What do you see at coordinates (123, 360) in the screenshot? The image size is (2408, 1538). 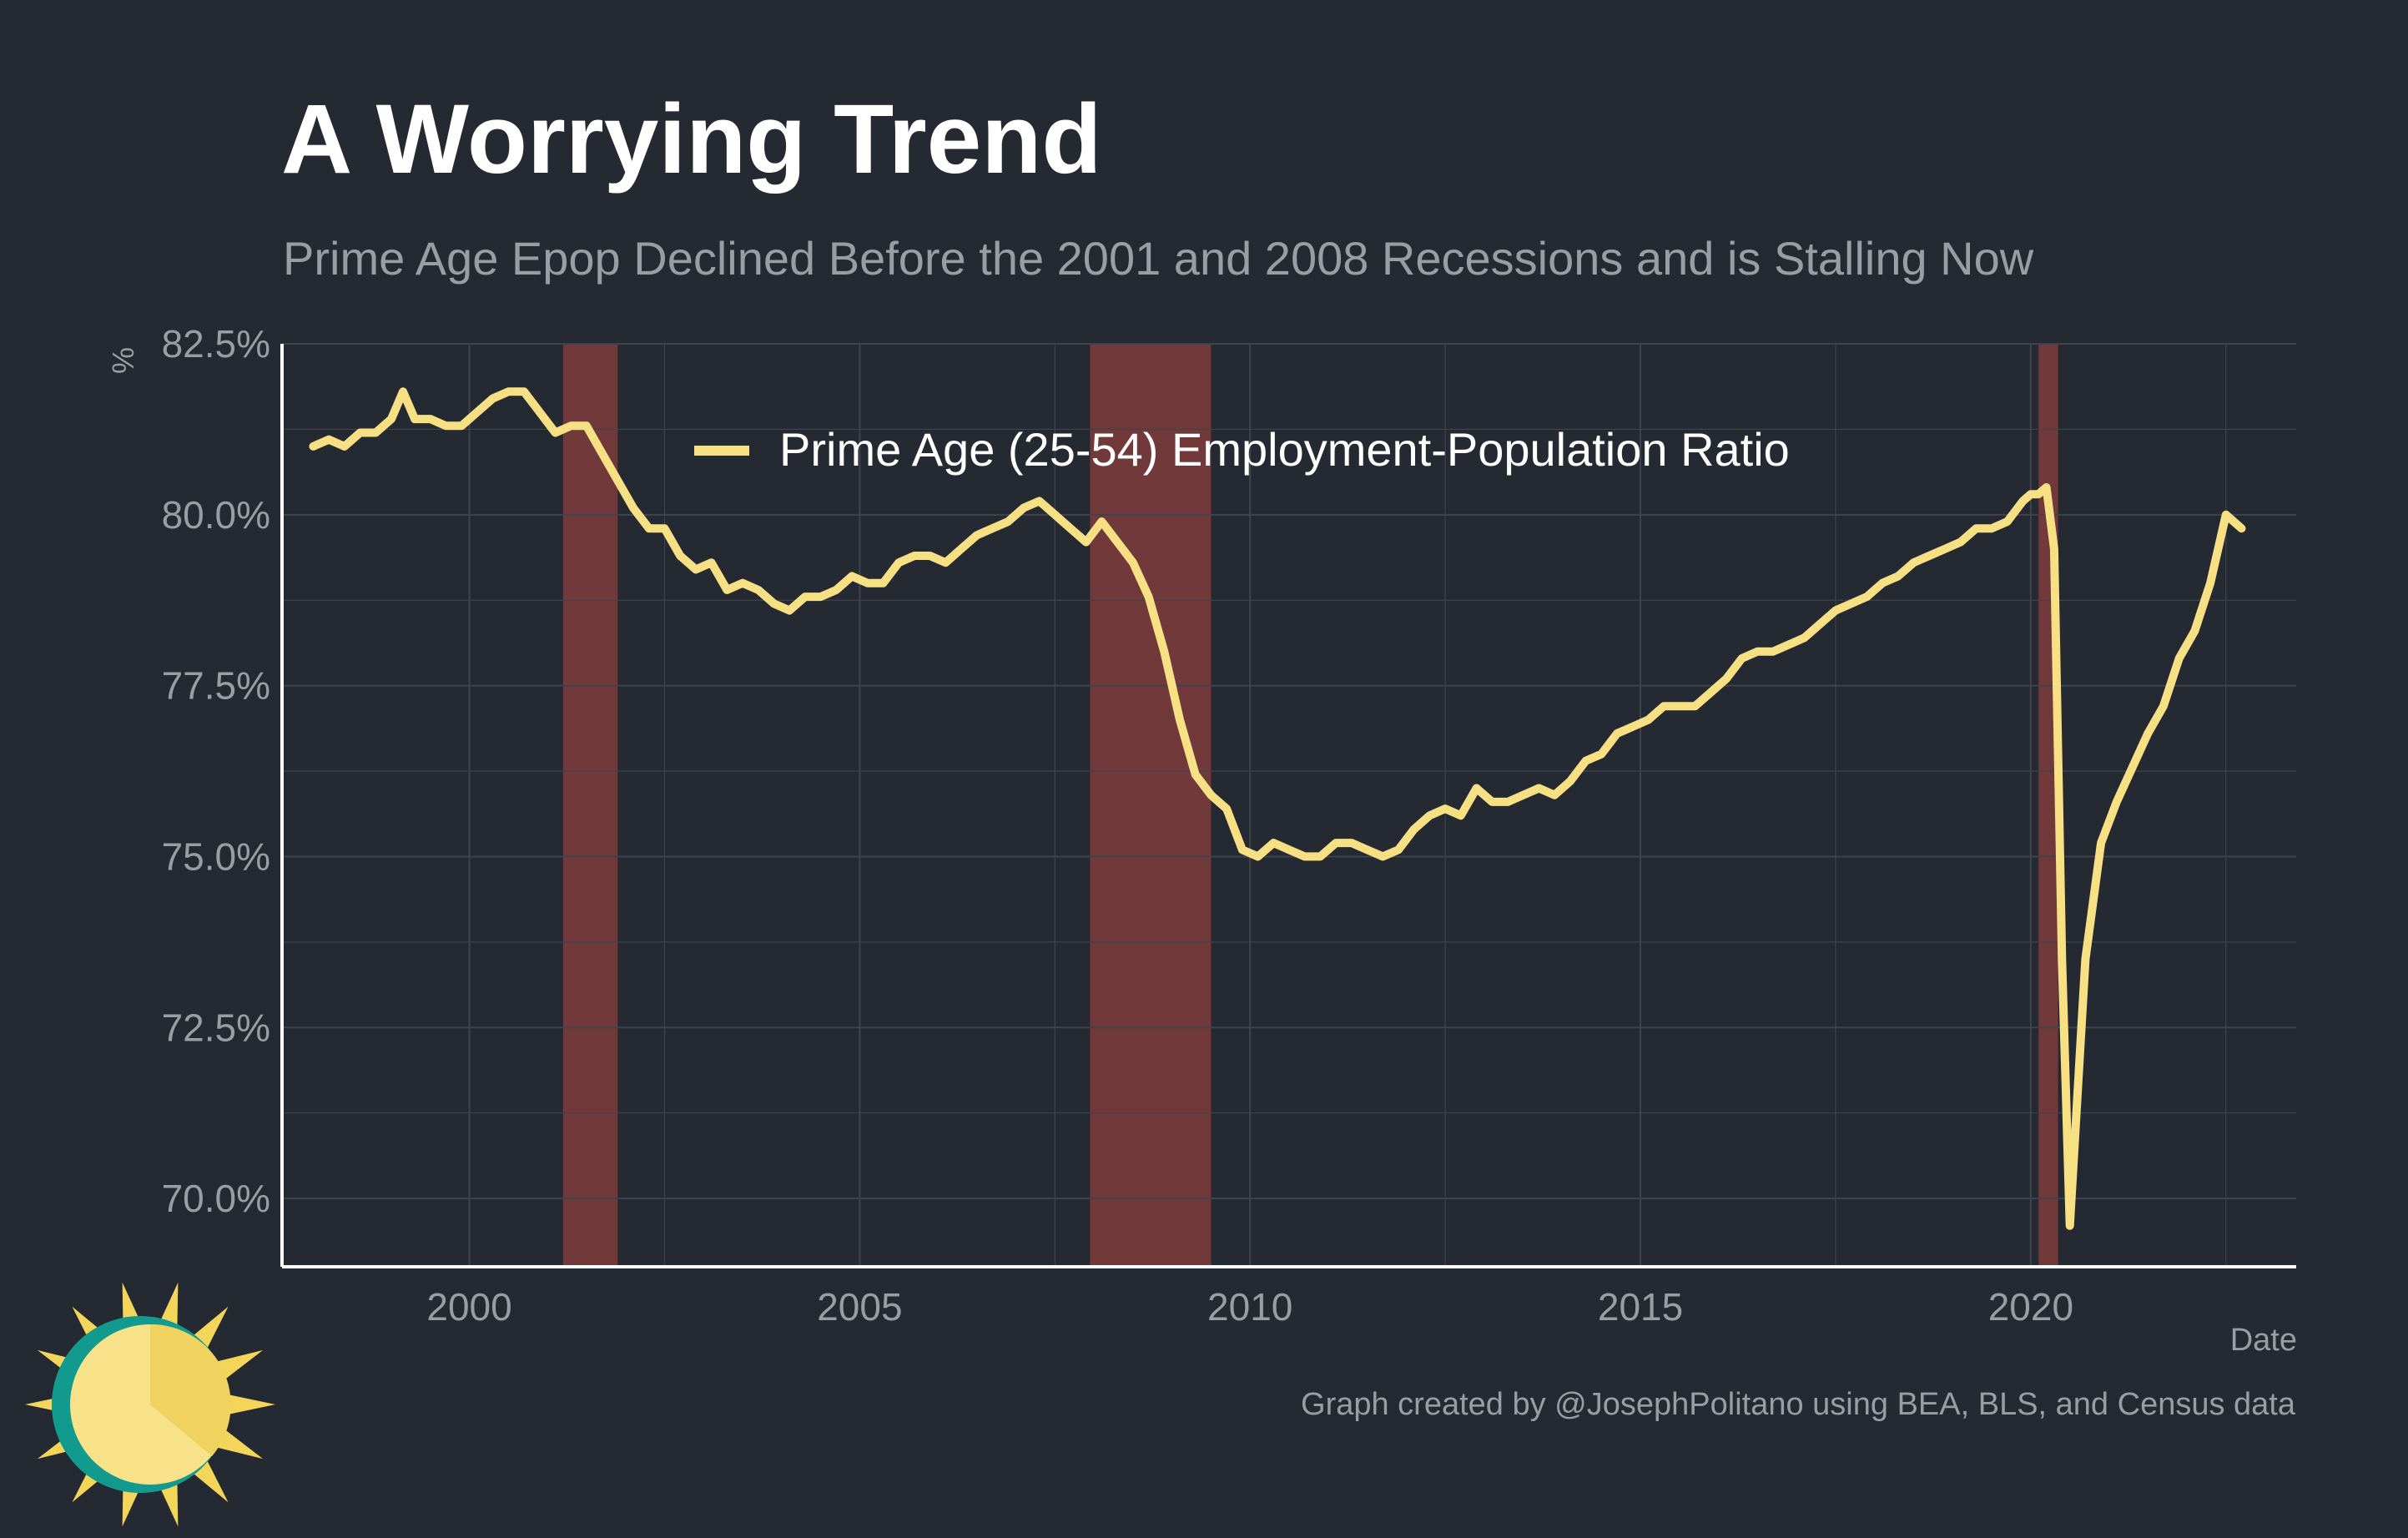 I see `y-axis-label: %` at bounding box center [123, 360].